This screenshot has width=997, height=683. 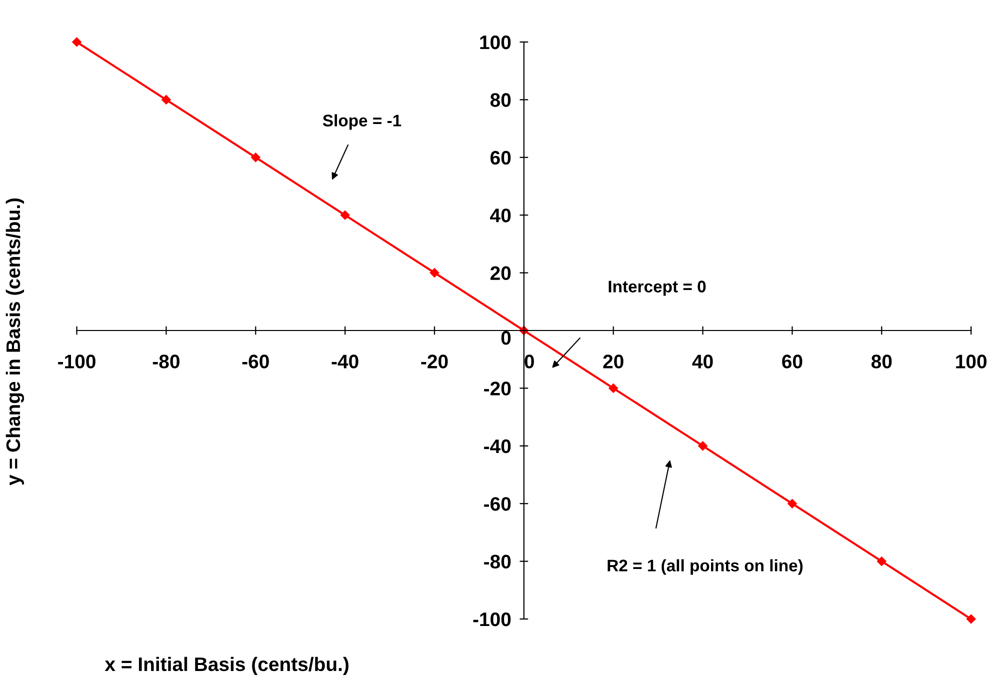 I want to click on x-tick-label: 20, so click(x=613, y=361).